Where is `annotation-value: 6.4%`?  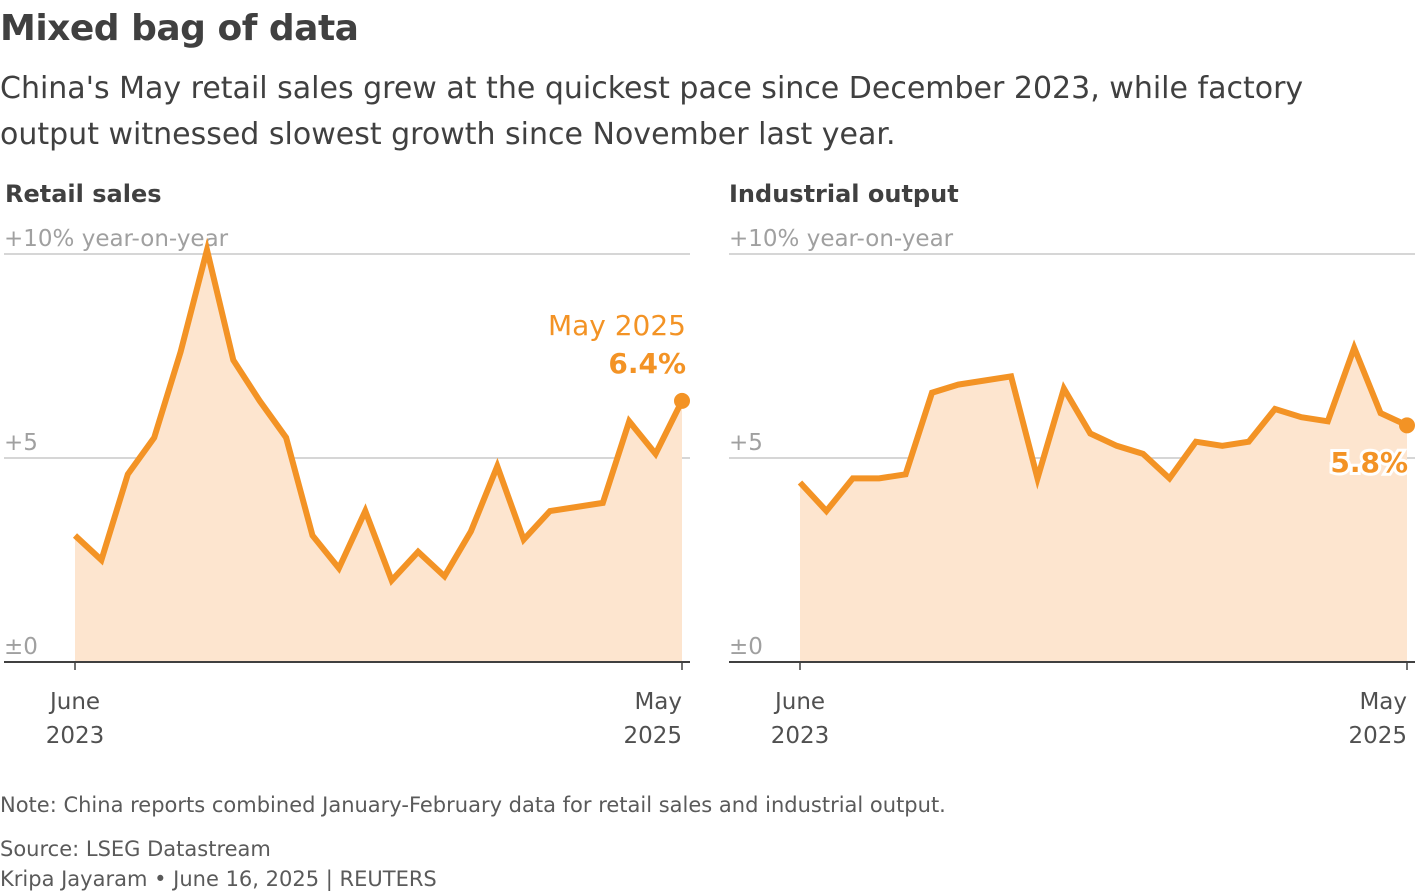
annotation-value: 6.4% is located at coordinates (647, 363).